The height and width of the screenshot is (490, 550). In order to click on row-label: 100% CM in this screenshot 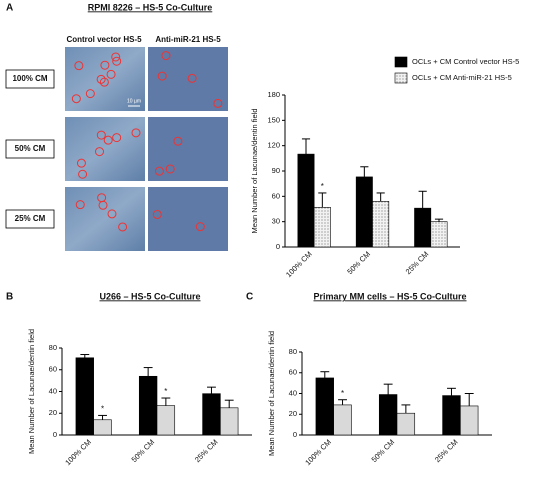, I will do `click(29, 78)`.